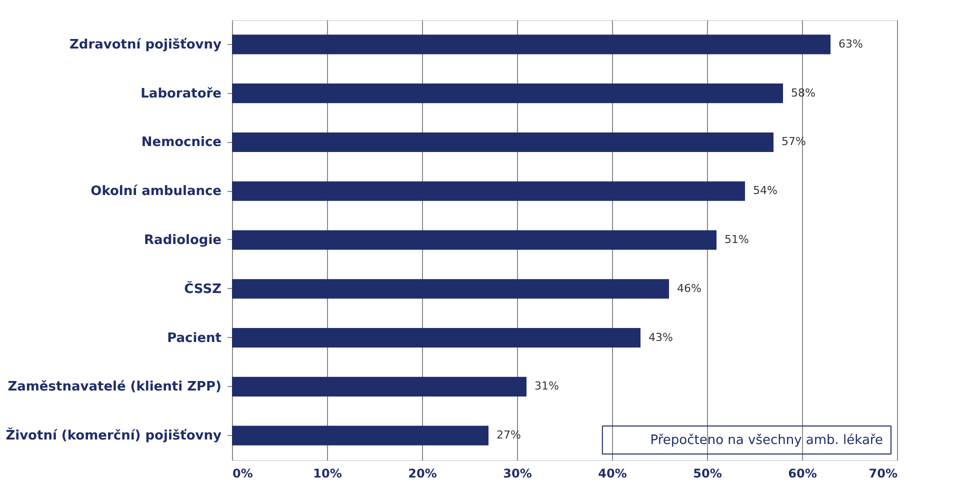  I want to click on y-tick-label: Nemocnice, so click(181, 142).